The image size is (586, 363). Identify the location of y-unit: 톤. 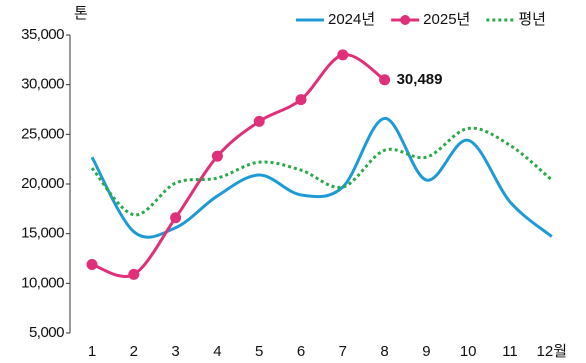
(81, 13).